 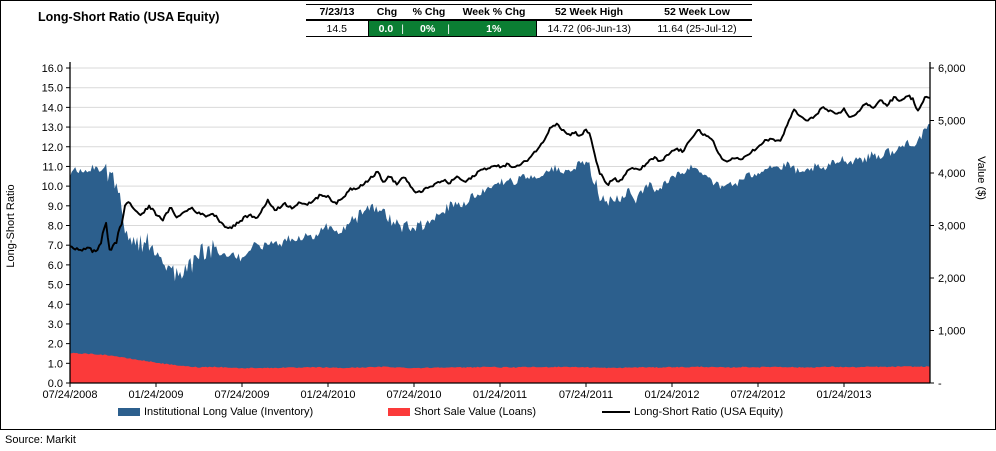 I want to click on legend-swatch-blue-area, so click(x=129, y=412).